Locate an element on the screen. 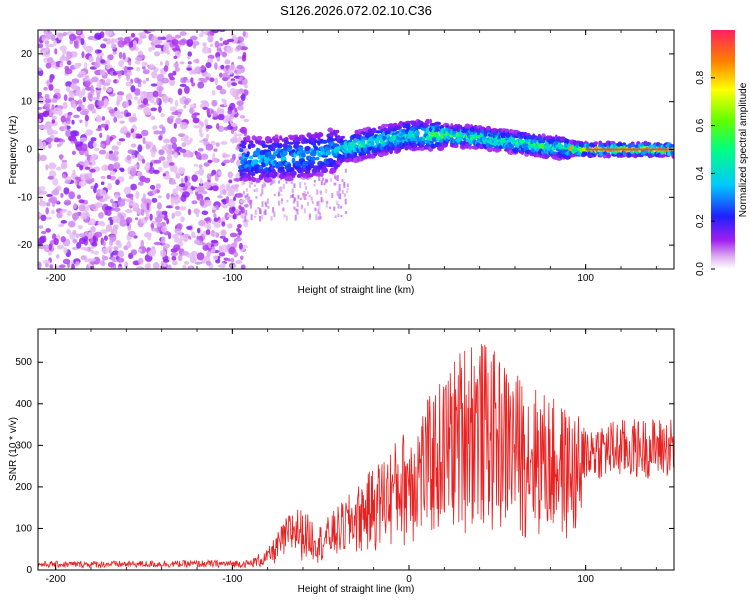 The width and height of the screenshot is (750, 600). y-tick-label: 20 is located at coordinates (27, 54).